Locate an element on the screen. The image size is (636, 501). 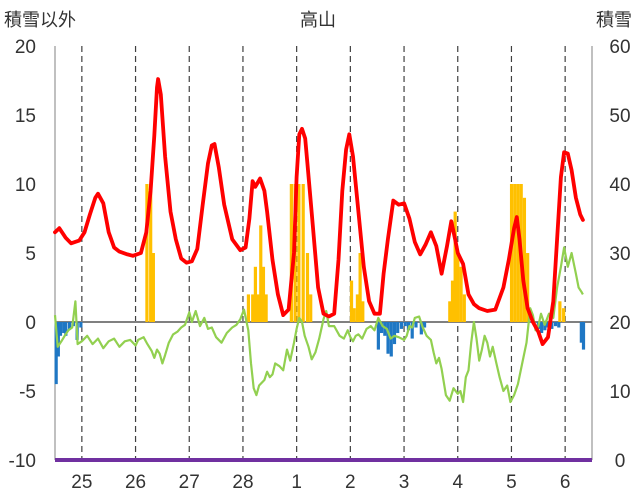
right-tick-label: 30 is located at coordinates (619, 254).